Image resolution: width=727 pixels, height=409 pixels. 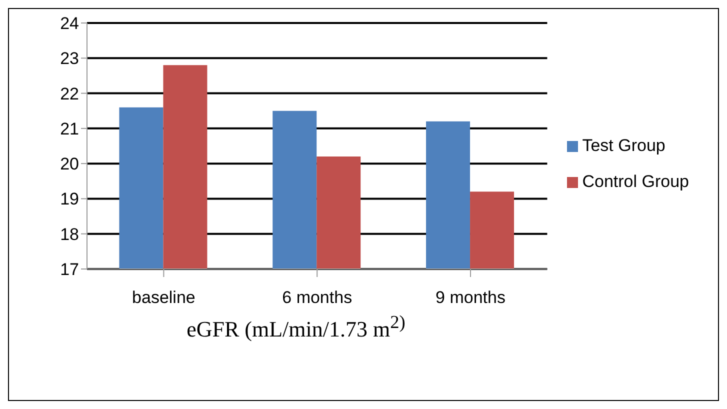 What do you see at coordinates (69, 24) in the screenshot?
I see `y-tick-label: 24` at bounding box center [69, 24].